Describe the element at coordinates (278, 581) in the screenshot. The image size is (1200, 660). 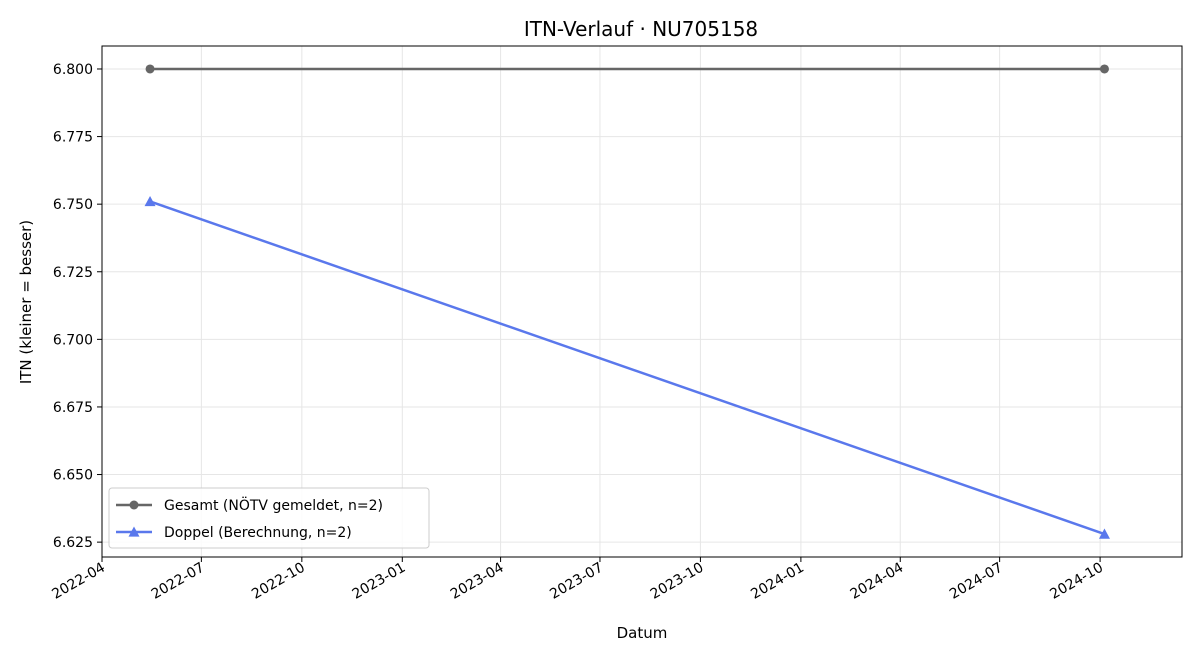
I see `x-tick-label: 2022-10` at that location.